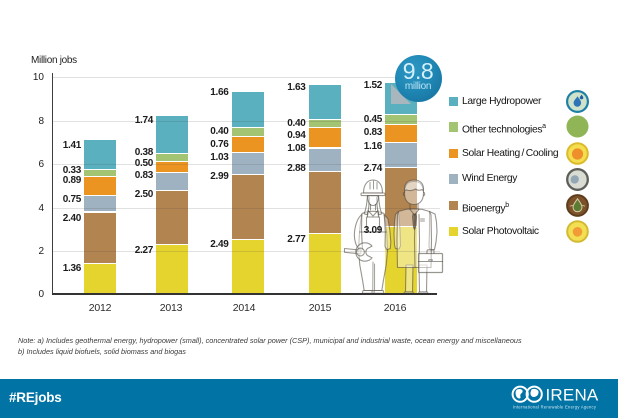  I want to click on svg-text:International Renewable Energy: International Renewable Energy Agency, so click(555, 407).